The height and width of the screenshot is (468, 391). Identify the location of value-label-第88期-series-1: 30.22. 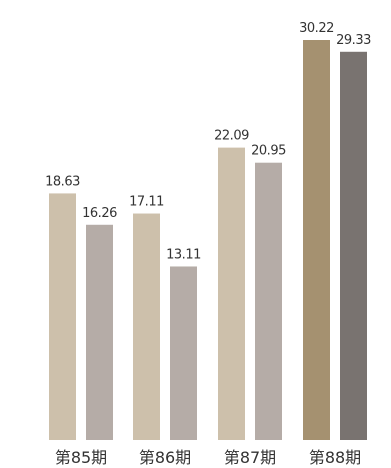
(316, 28).